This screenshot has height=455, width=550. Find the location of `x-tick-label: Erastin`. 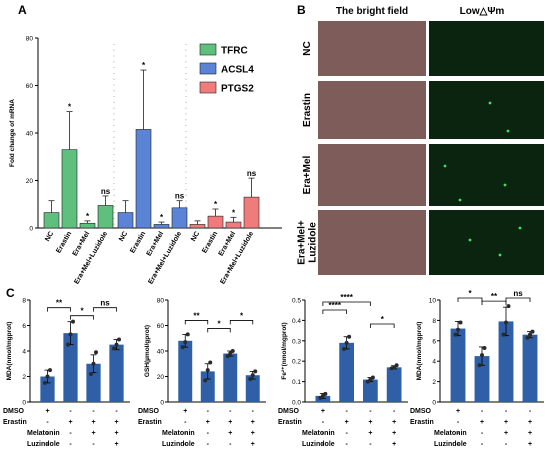

x-tick-label: Erastin is located at coordinates (138, 243).